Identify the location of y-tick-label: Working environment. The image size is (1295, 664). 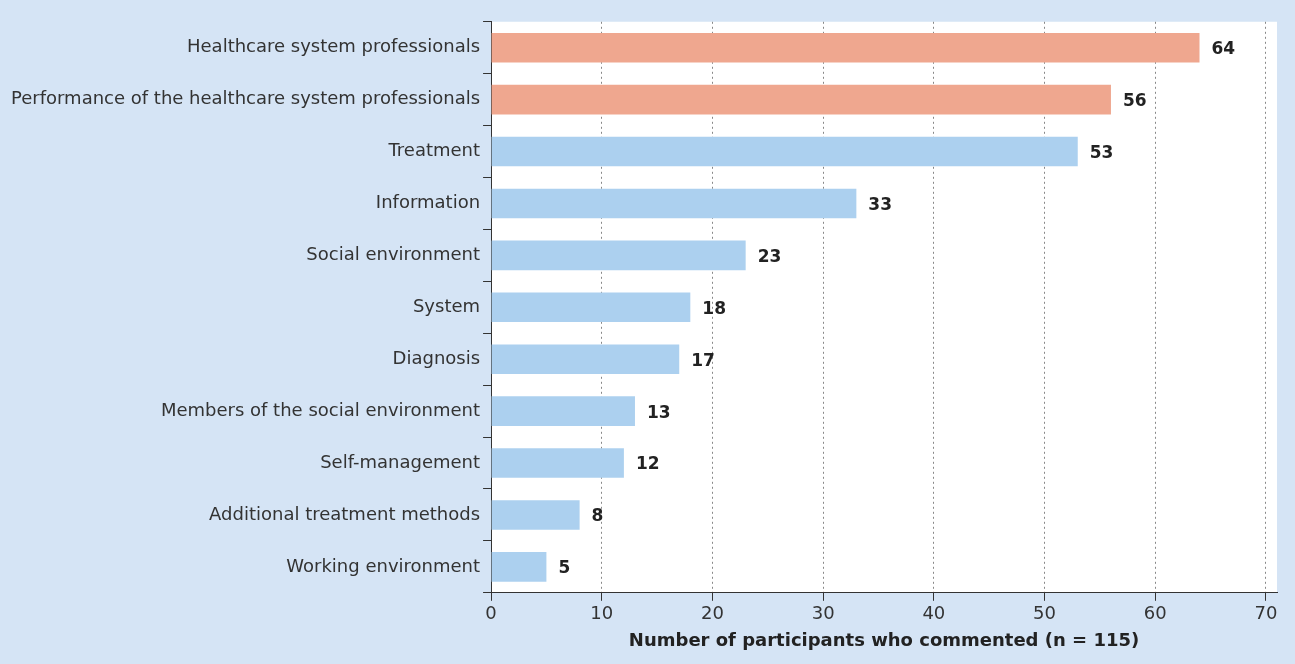
(383, 565).